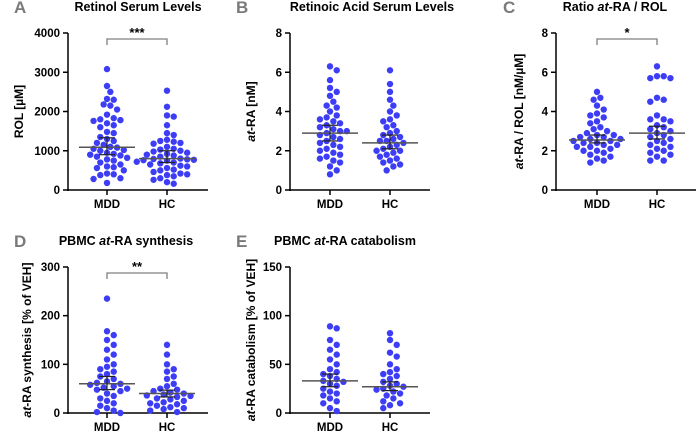 This screenshot has width=698, height=443. I want to click on x-tick-label: MDD, so click(107, 205).